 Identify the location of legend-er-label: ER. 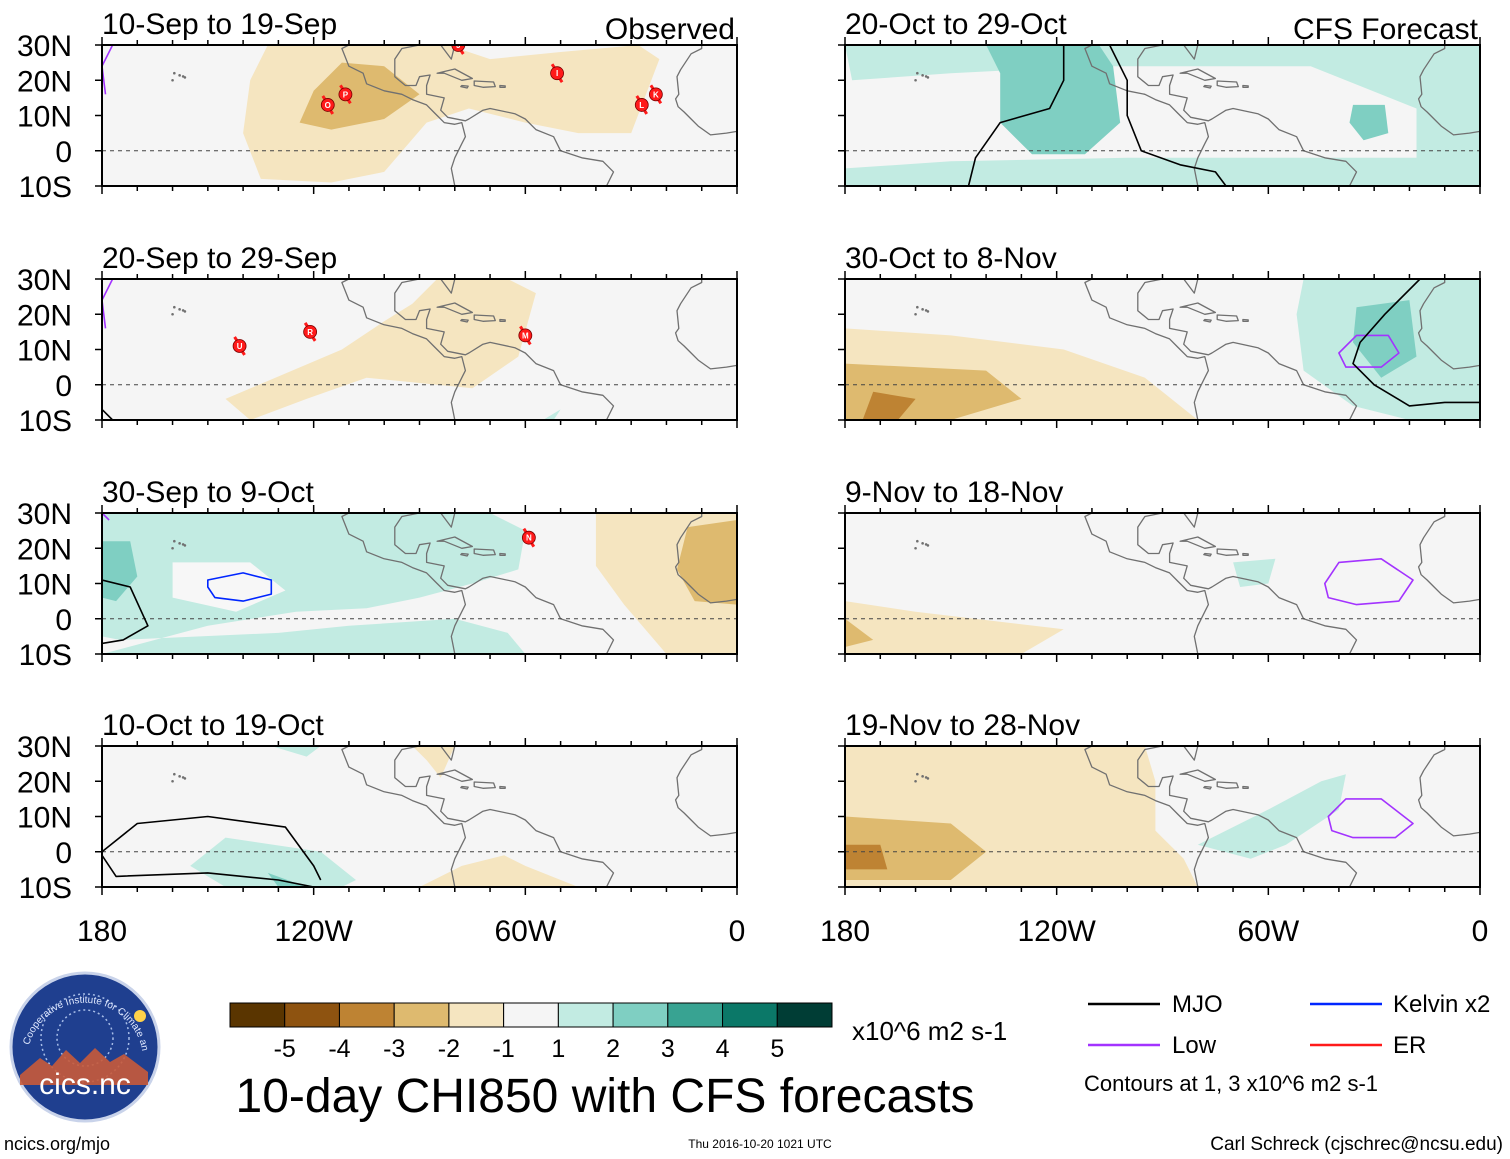
(1409, 1045).